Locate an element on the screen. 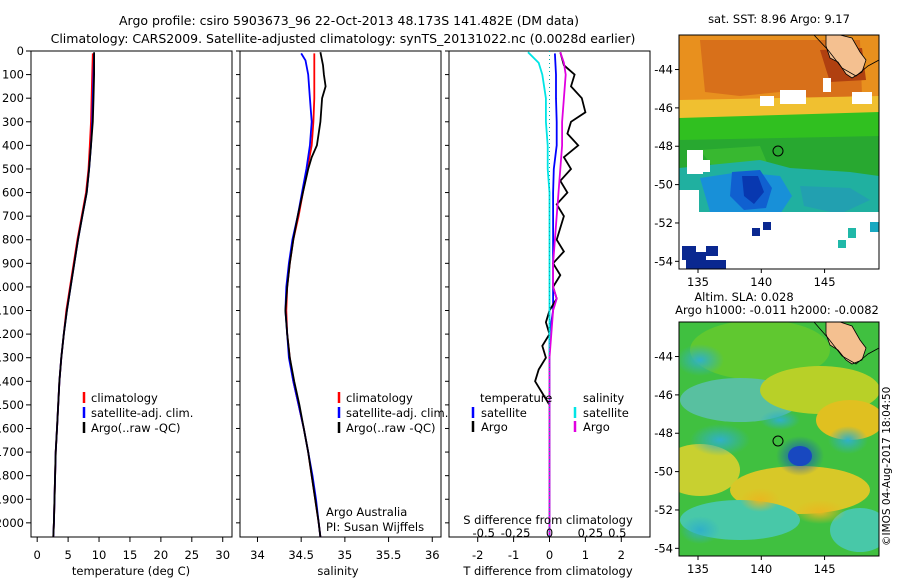 The width and height of the screenshot is (900, 580). depth-tick-label: 800 is located at coordinates (13, 240).